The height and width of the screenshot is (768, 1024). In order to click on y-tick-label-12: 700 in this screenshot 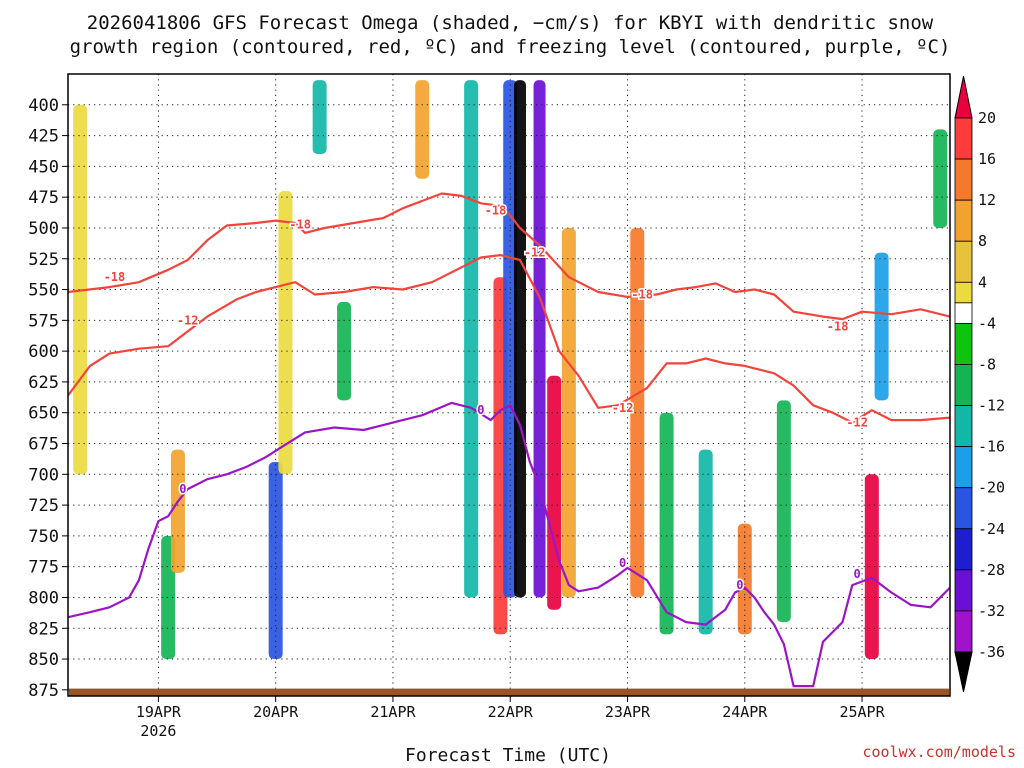, I will do `click(43, 475)`.